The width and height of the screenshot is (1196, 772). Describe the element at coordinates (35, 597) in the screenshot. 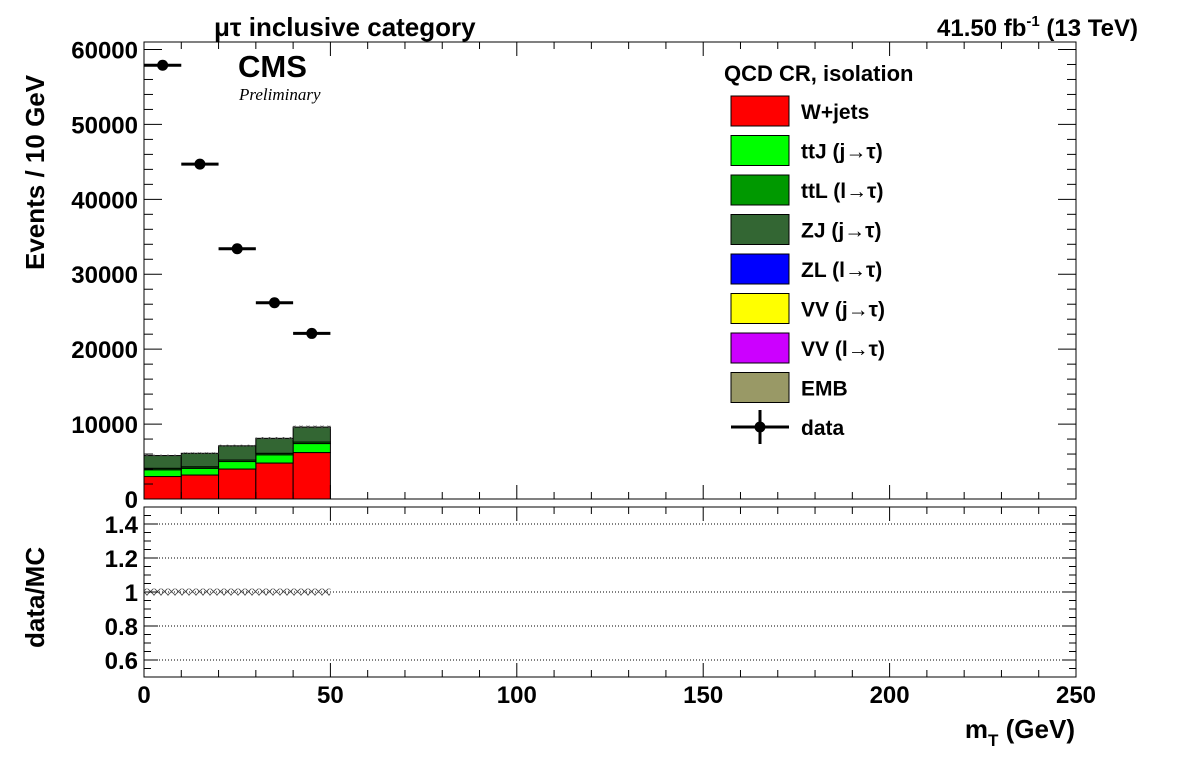

I see `ratio-y-axis-title: data/MC` at that location.